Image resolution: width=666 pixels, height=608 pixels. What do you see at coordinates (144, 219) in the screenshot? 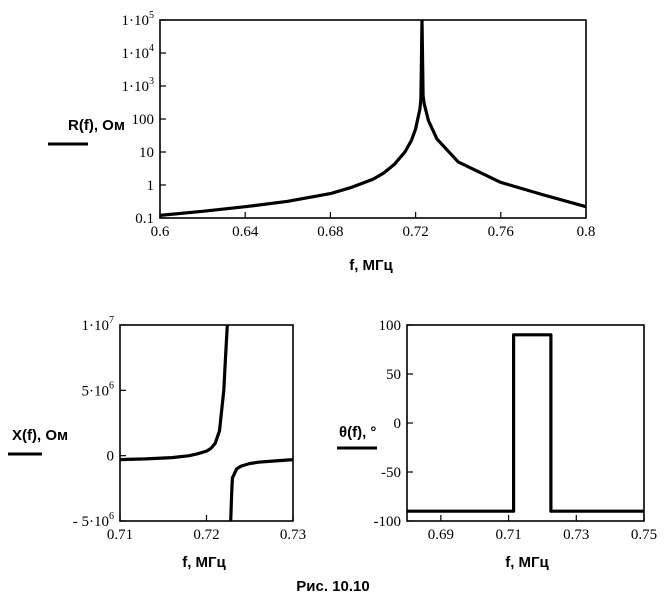
I see `y-tick-label: 0.1` at bounding box center [144, 219].